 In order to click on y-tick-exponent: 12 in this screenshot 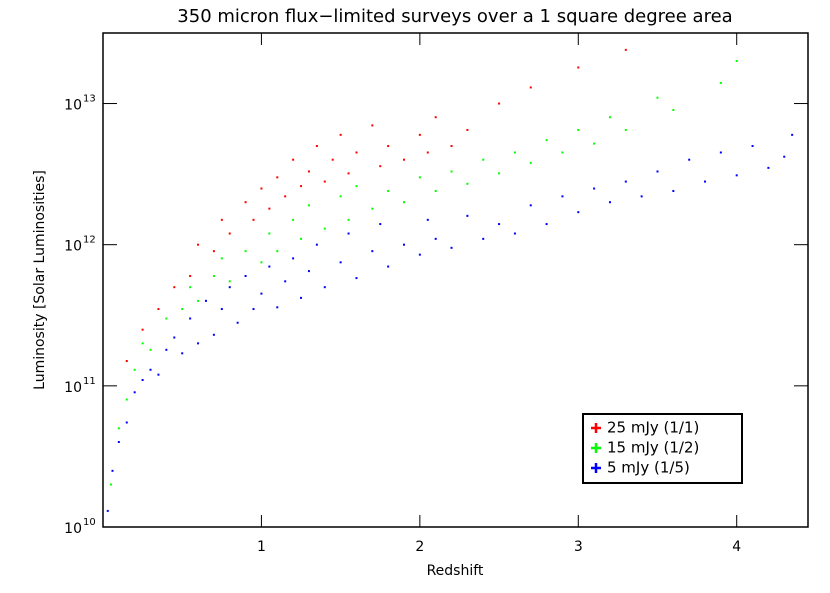, I will do `click(89, 240)`.